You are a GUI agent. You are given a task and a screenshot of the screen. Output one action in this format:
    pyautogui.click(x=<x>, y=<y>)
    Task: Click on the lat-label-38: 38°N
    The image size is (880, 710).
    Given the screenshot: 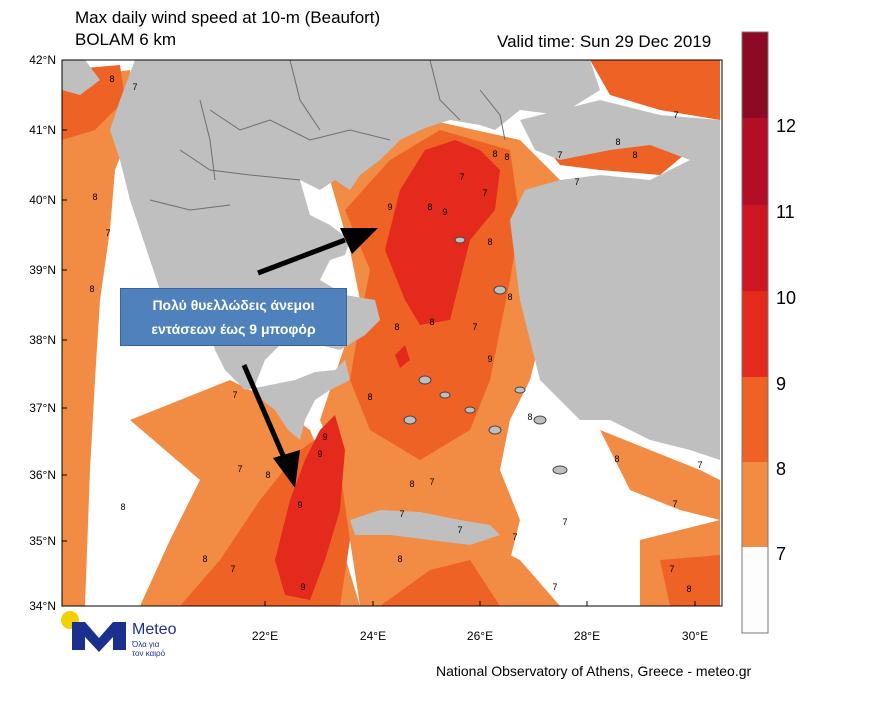 What is the action you would take?
    pyautogui.click(x=42, y=340)
    